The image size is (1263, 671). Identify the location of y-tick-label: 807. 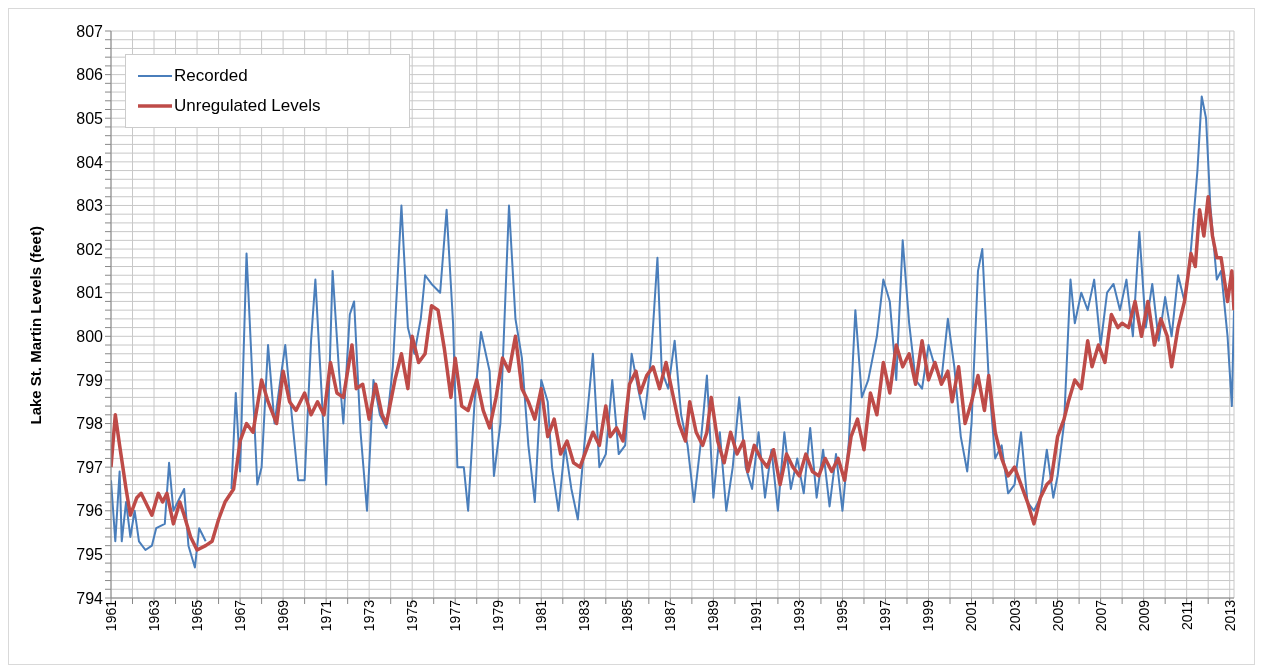
(90, 31).